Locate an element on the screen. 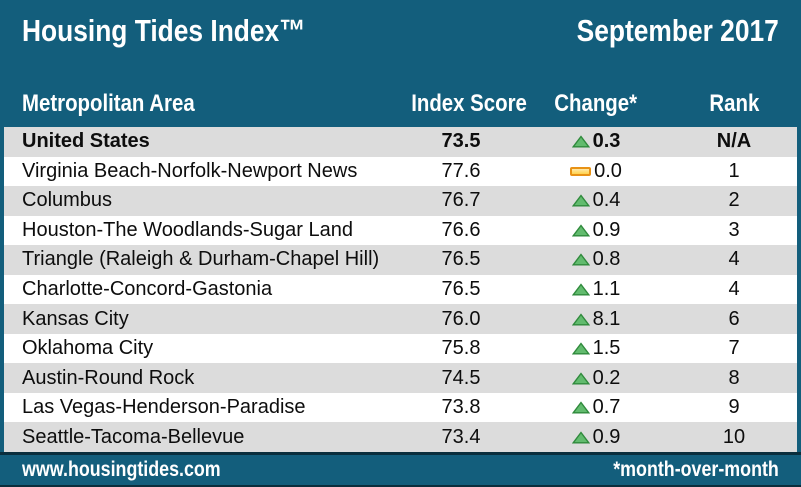 The image size is (801, 487). change-cell: 0.7 is located at coordinates (596, 407).